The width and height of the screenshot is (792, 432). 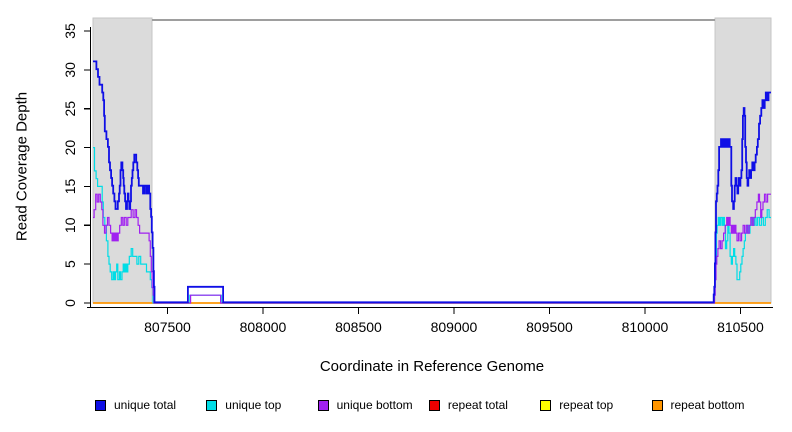 What do you see at coordinates (122, 160) in the screenshot?
I see `left-repeat-shade` at bounding box center [122, 160].